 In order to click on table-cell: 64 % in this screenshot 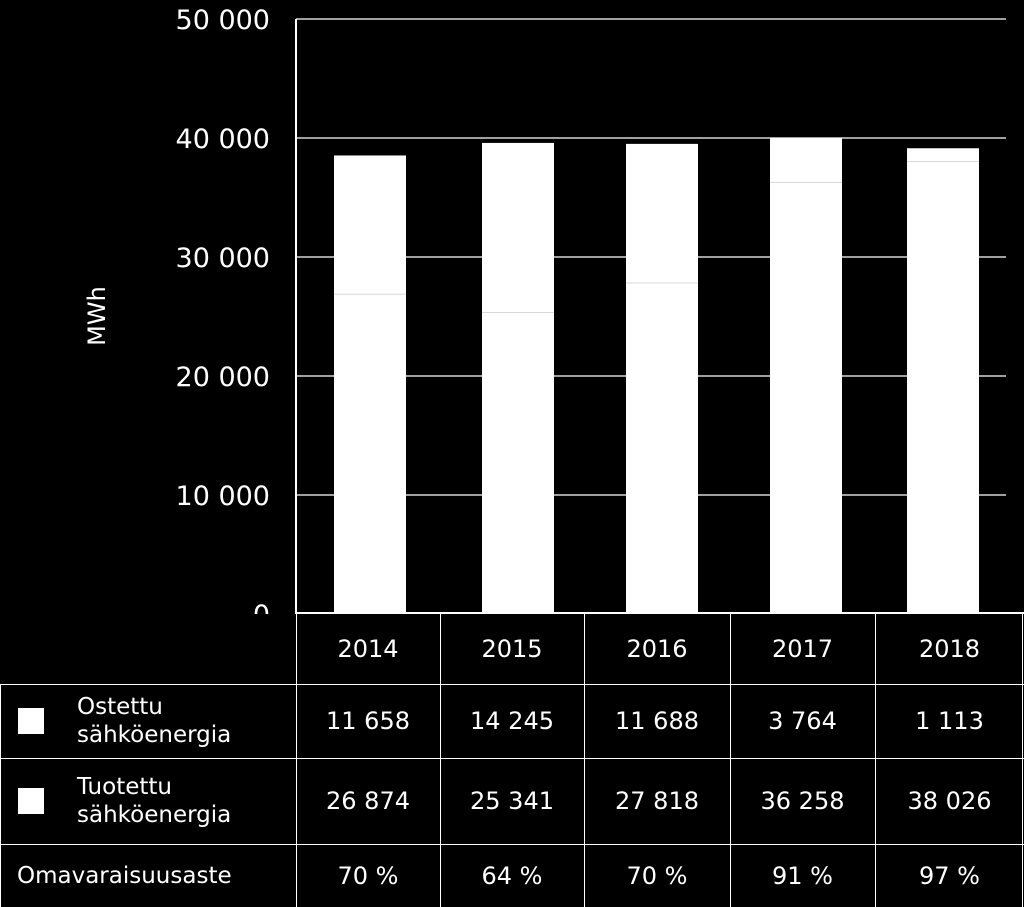, I will do `click(512, 875)`.